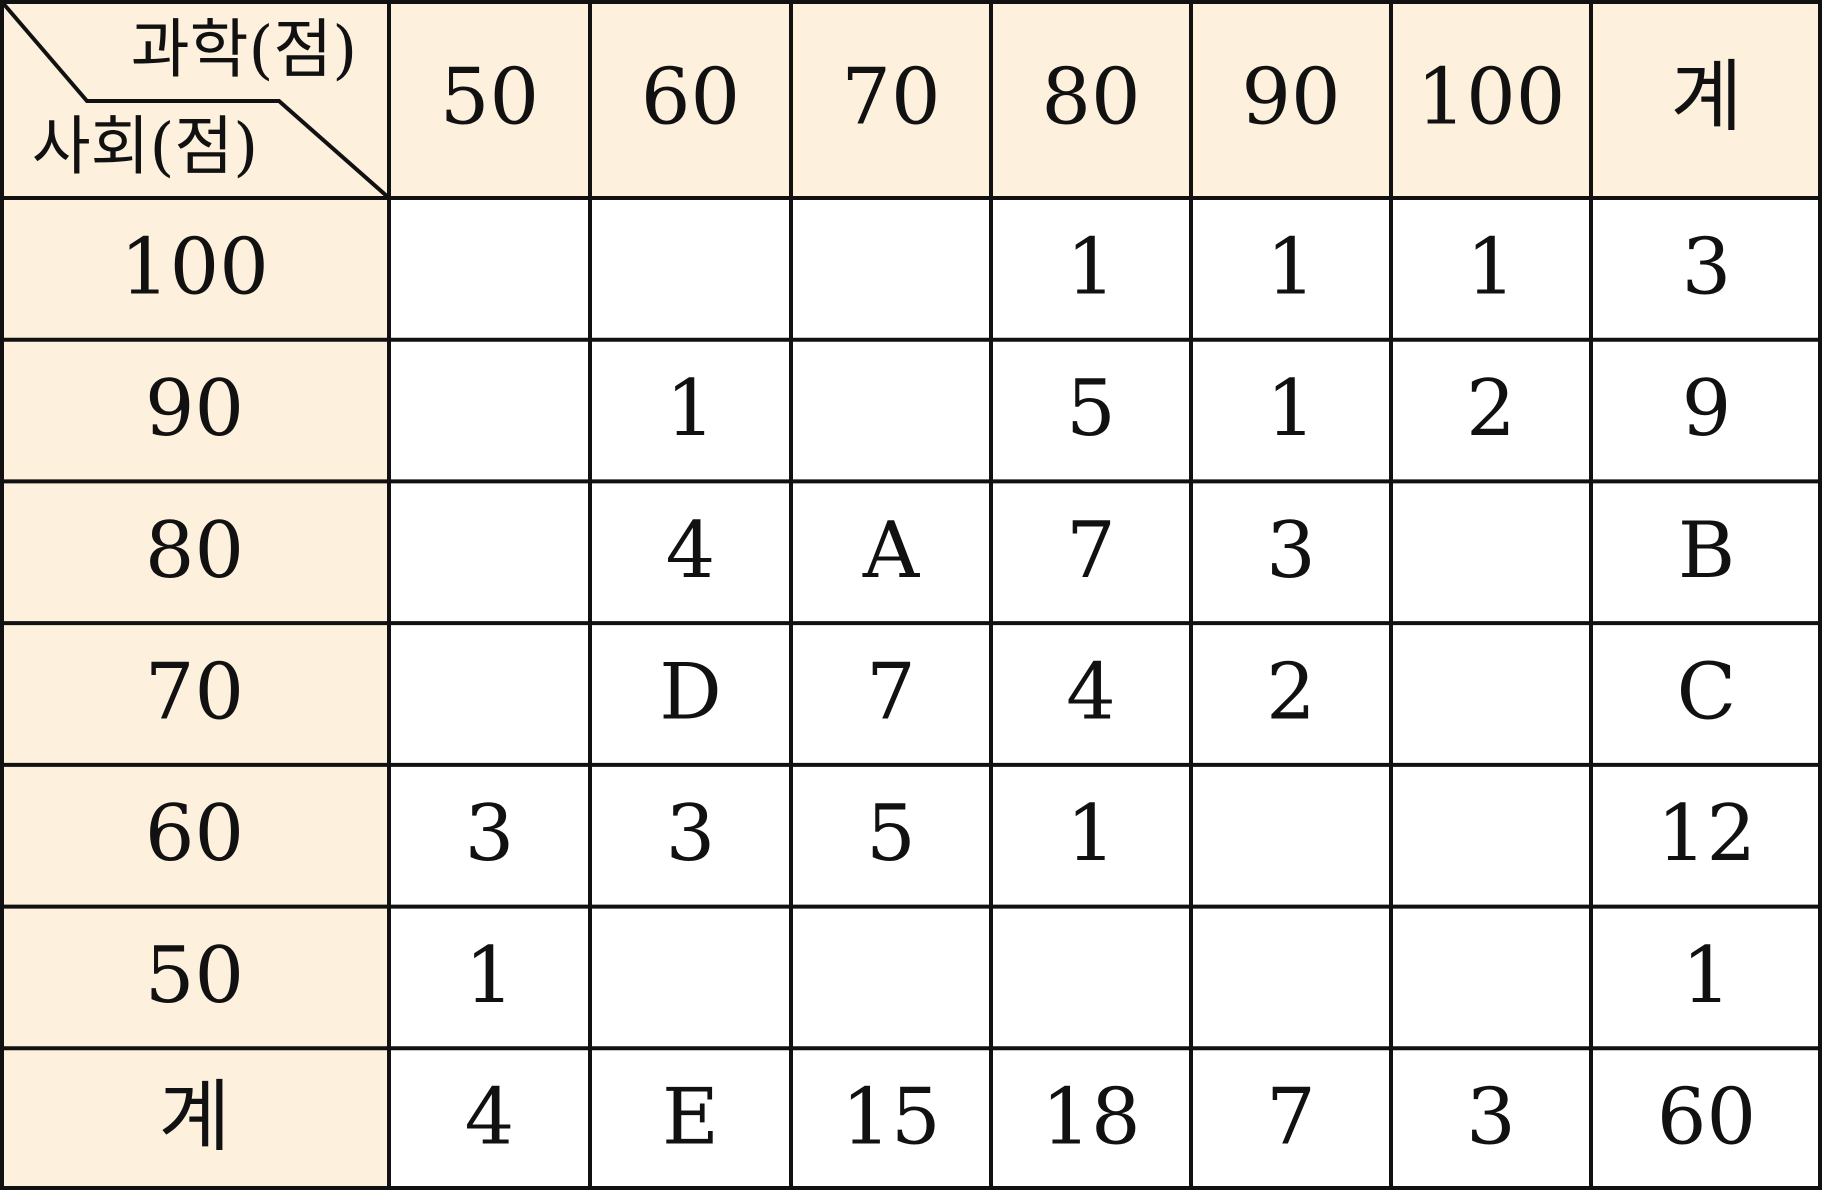  I want to click on row-header: 50, so click(194, 976).